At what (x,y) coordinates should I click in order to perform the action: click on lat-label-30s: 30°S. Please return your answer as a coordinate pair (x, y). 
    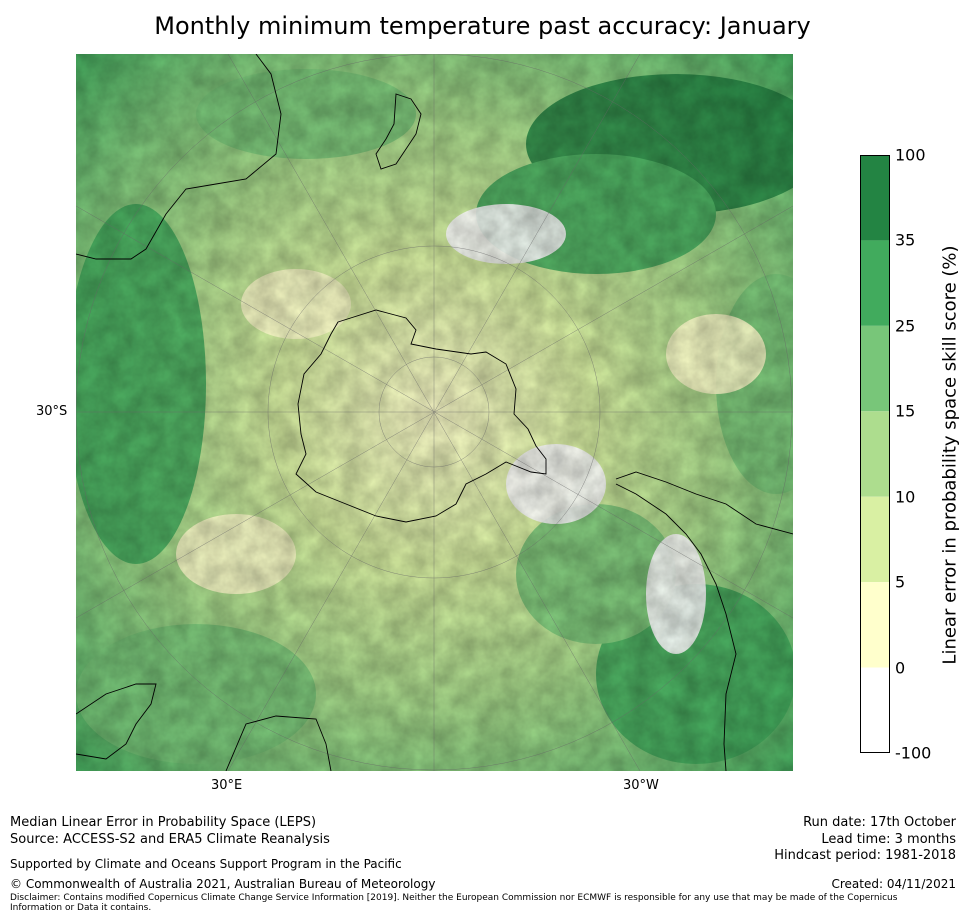
    Looking at the image, I should click on (52, 411).